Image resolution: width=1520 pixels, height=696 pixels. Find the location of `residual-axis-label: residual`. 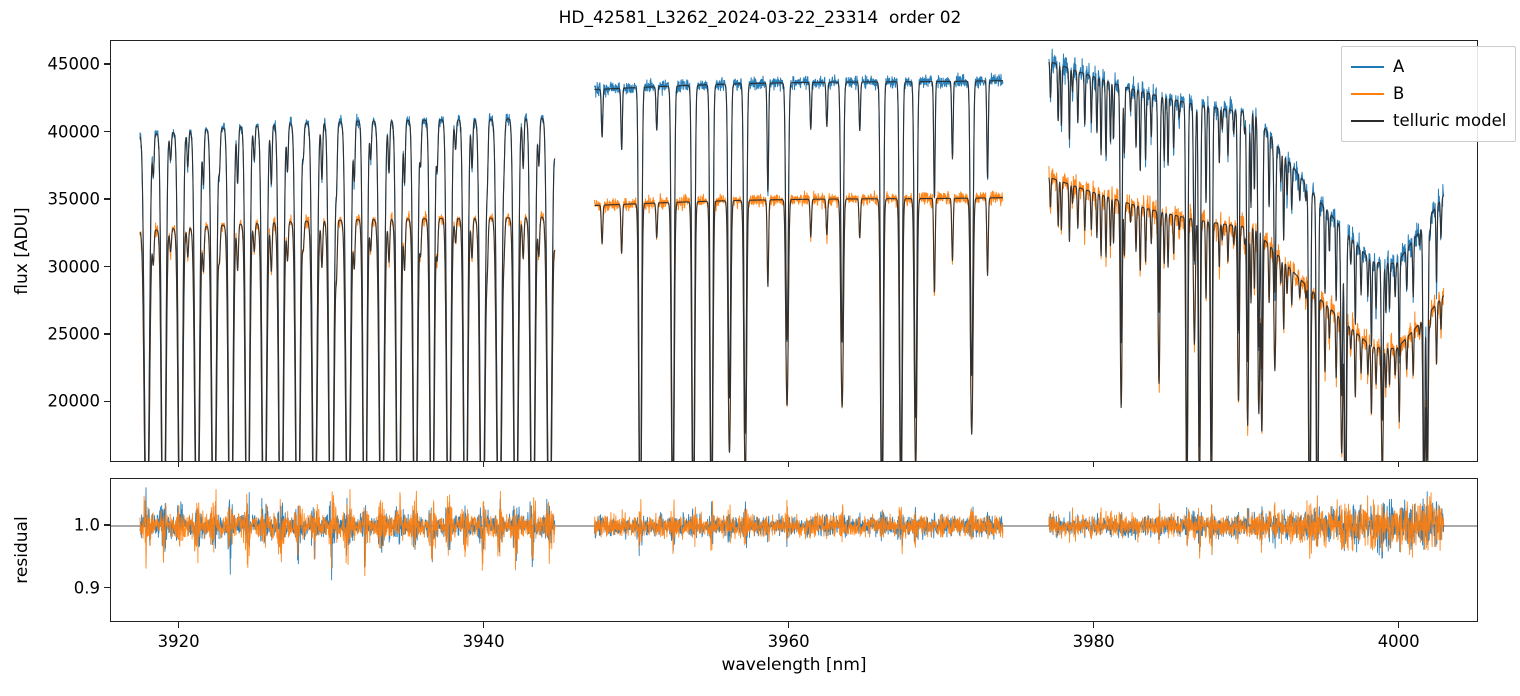

residual-axis-label: residual is located at coordinates (22, 550).